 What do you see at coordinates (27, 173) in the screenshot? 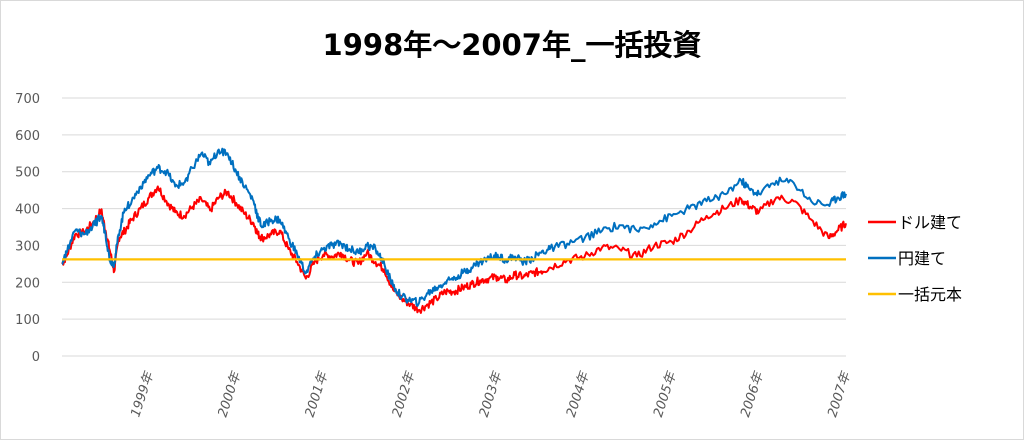
I see `y-tick-label: 500` at bounding box center [27, 173].